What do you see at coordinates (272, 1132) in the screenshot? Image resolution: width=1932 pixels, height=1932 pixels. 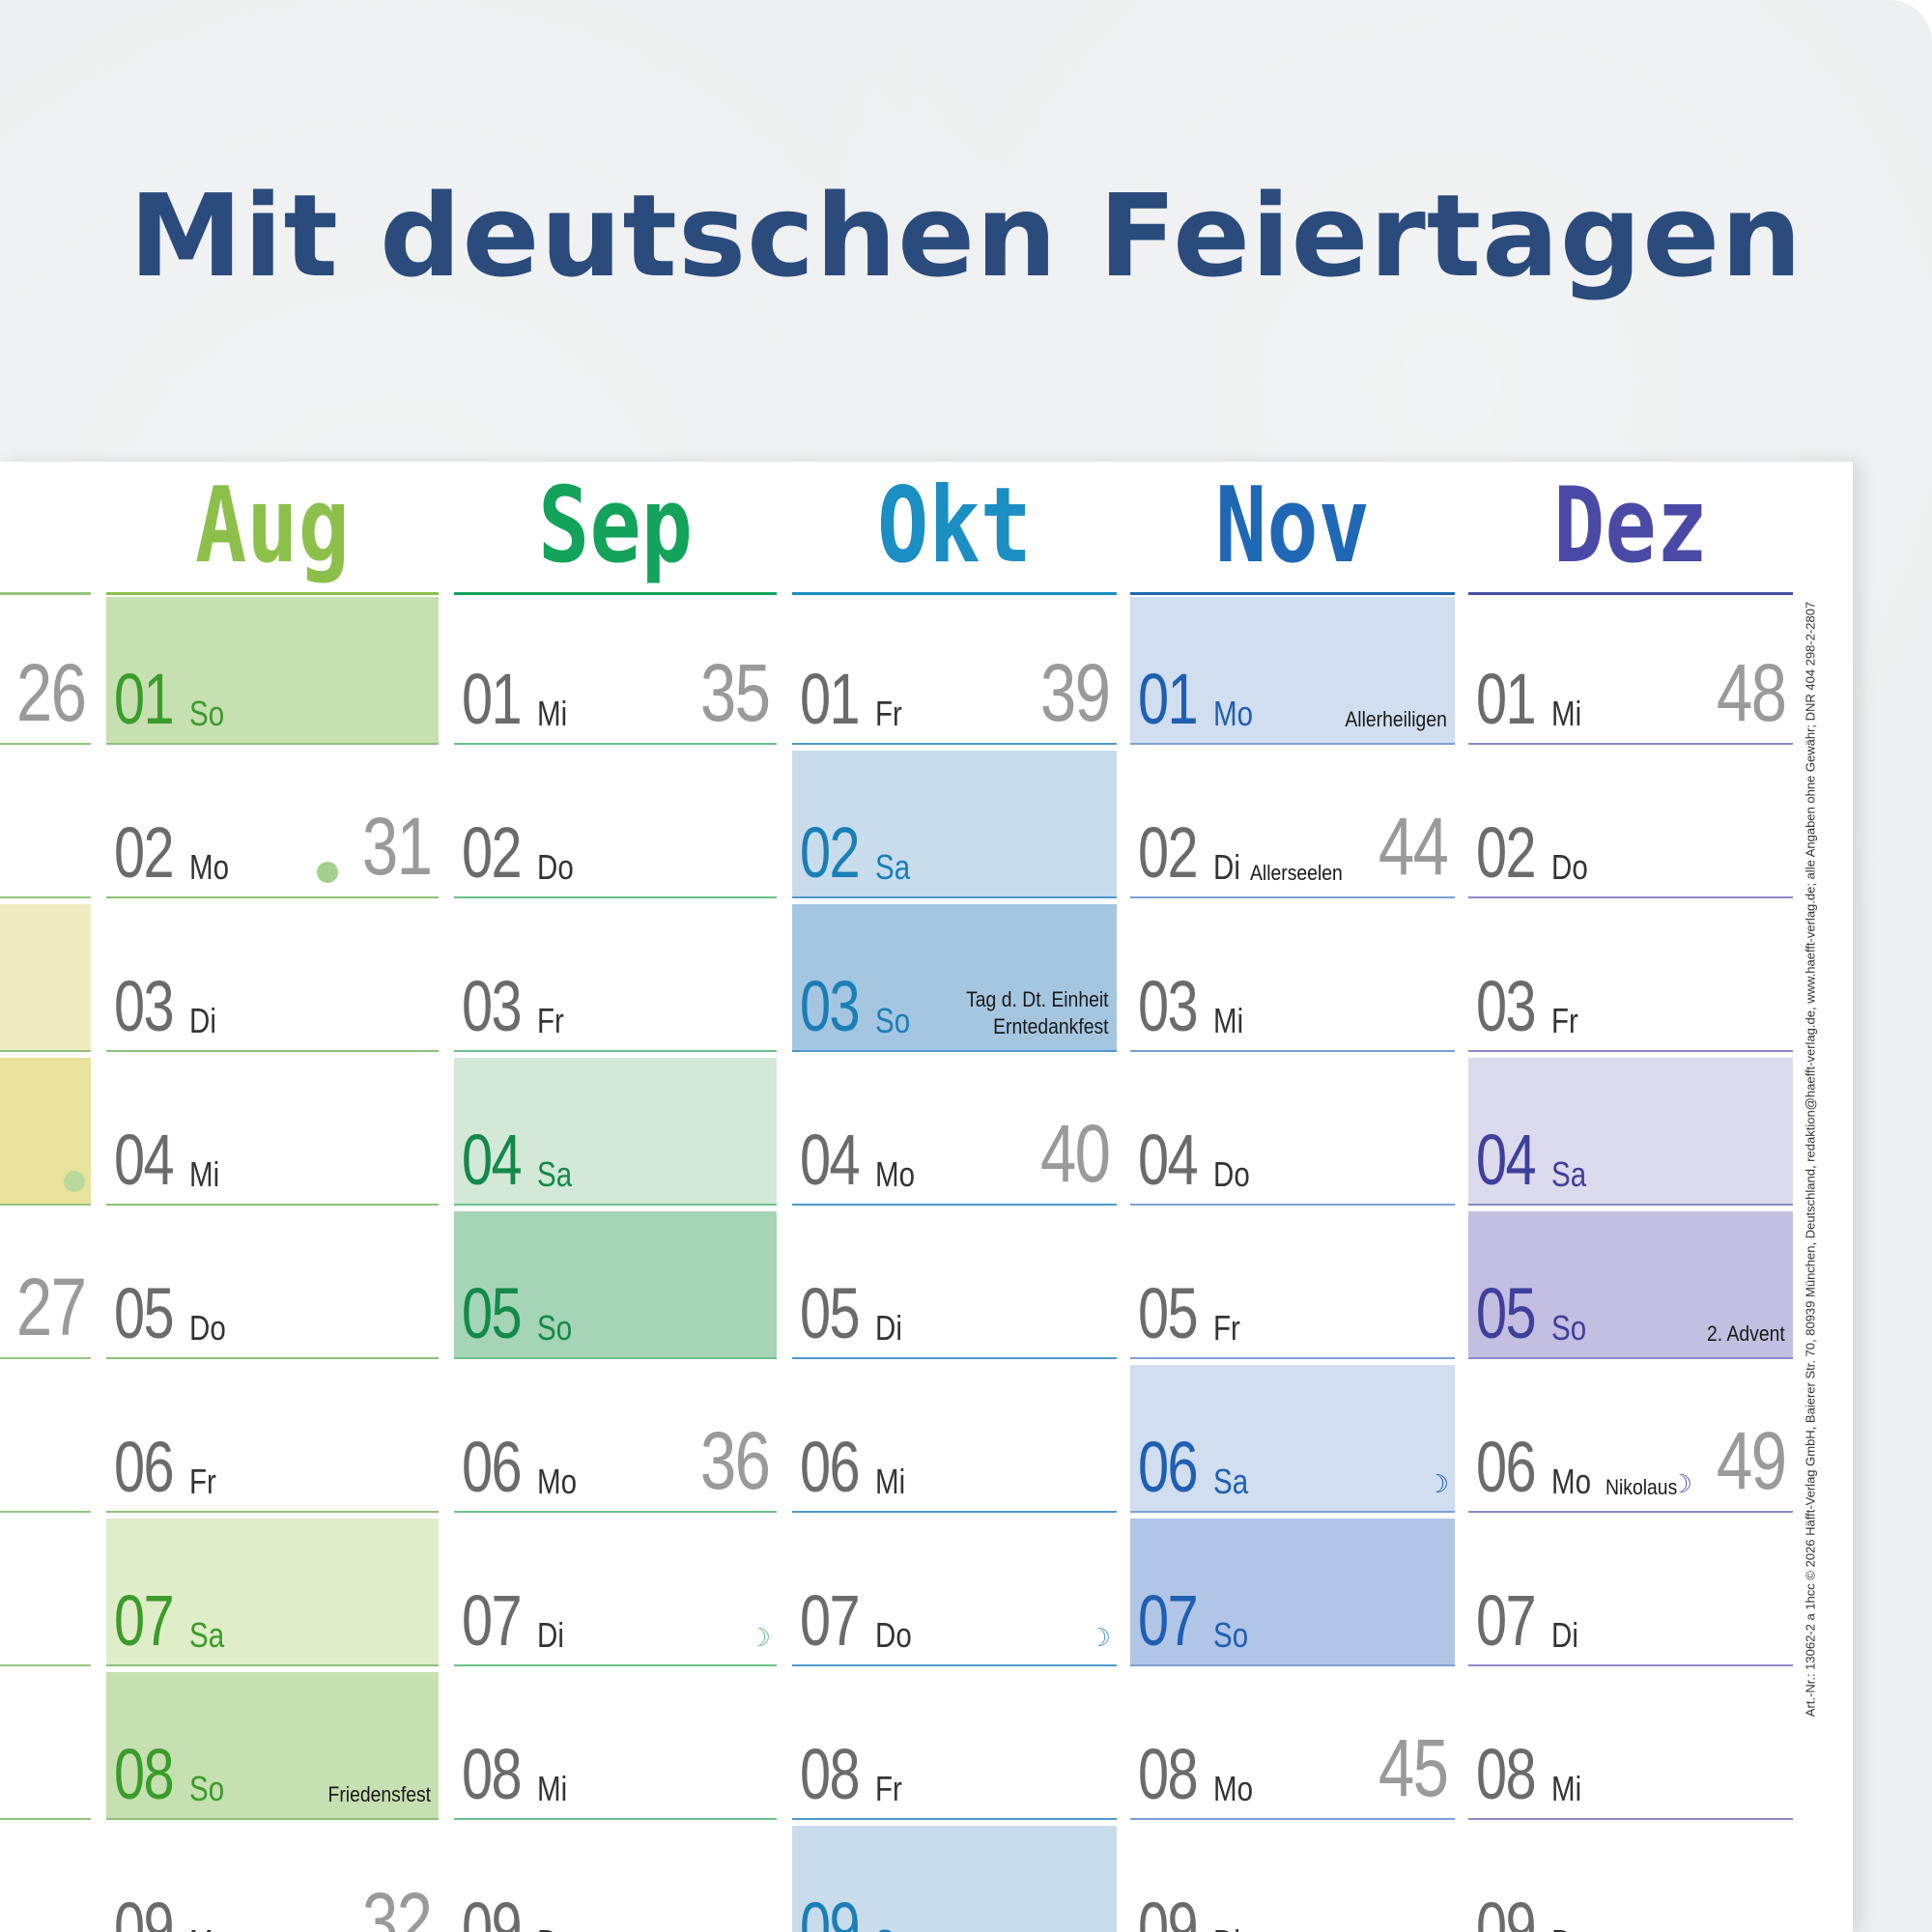 I see `day-cell: 04 Mi` at bounding box center [272, 1132].